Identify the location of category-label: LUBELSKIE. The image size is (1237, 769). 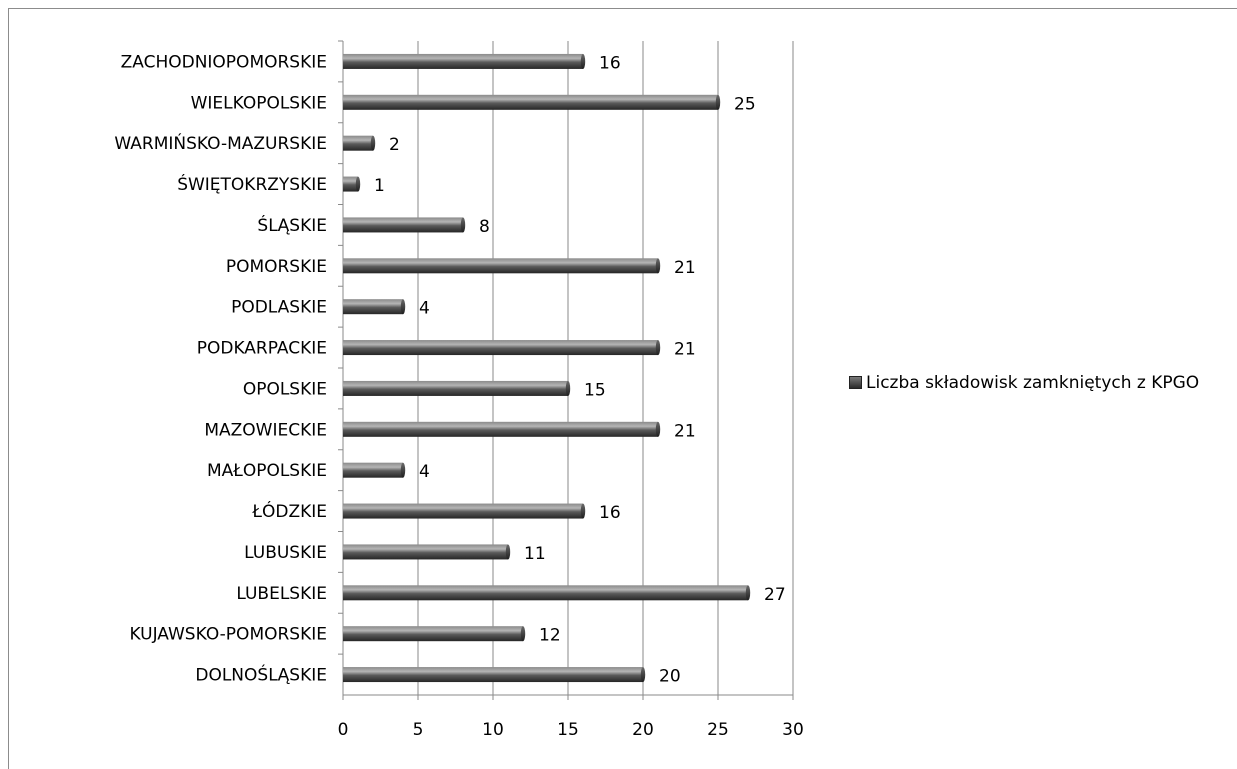
(281, 594).